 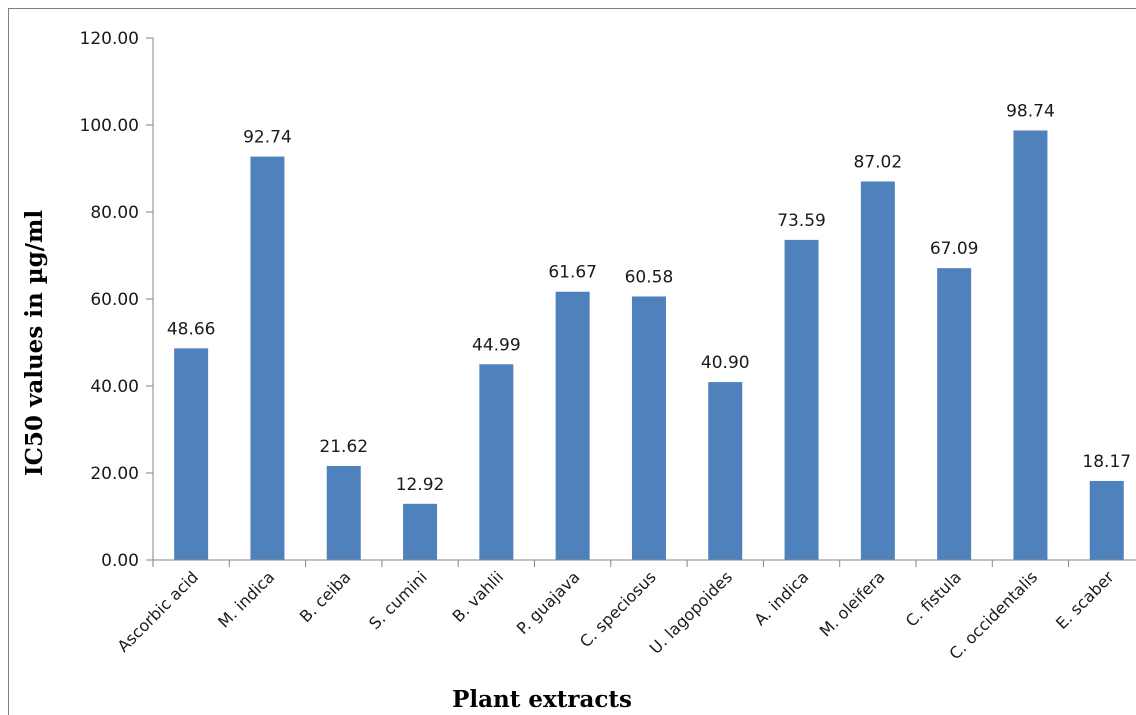 What do you see at coordinates (725, 363) in the screenshot?
I see `data-label: 40.90` at bounding box center [725, 363].